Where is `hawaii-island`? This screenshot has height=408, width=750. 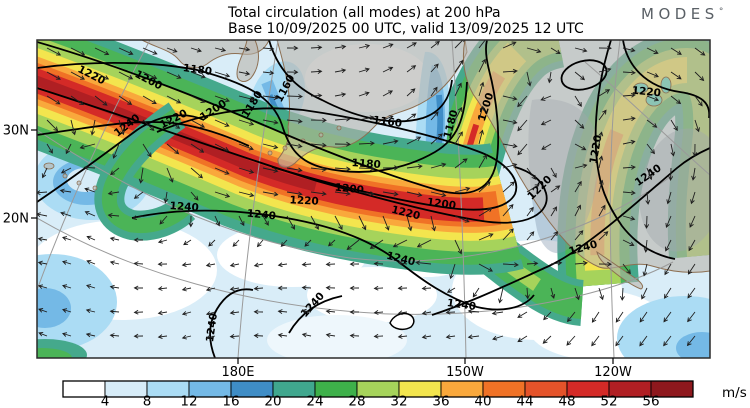 hawaii-island is located at coordinates (402, 321).